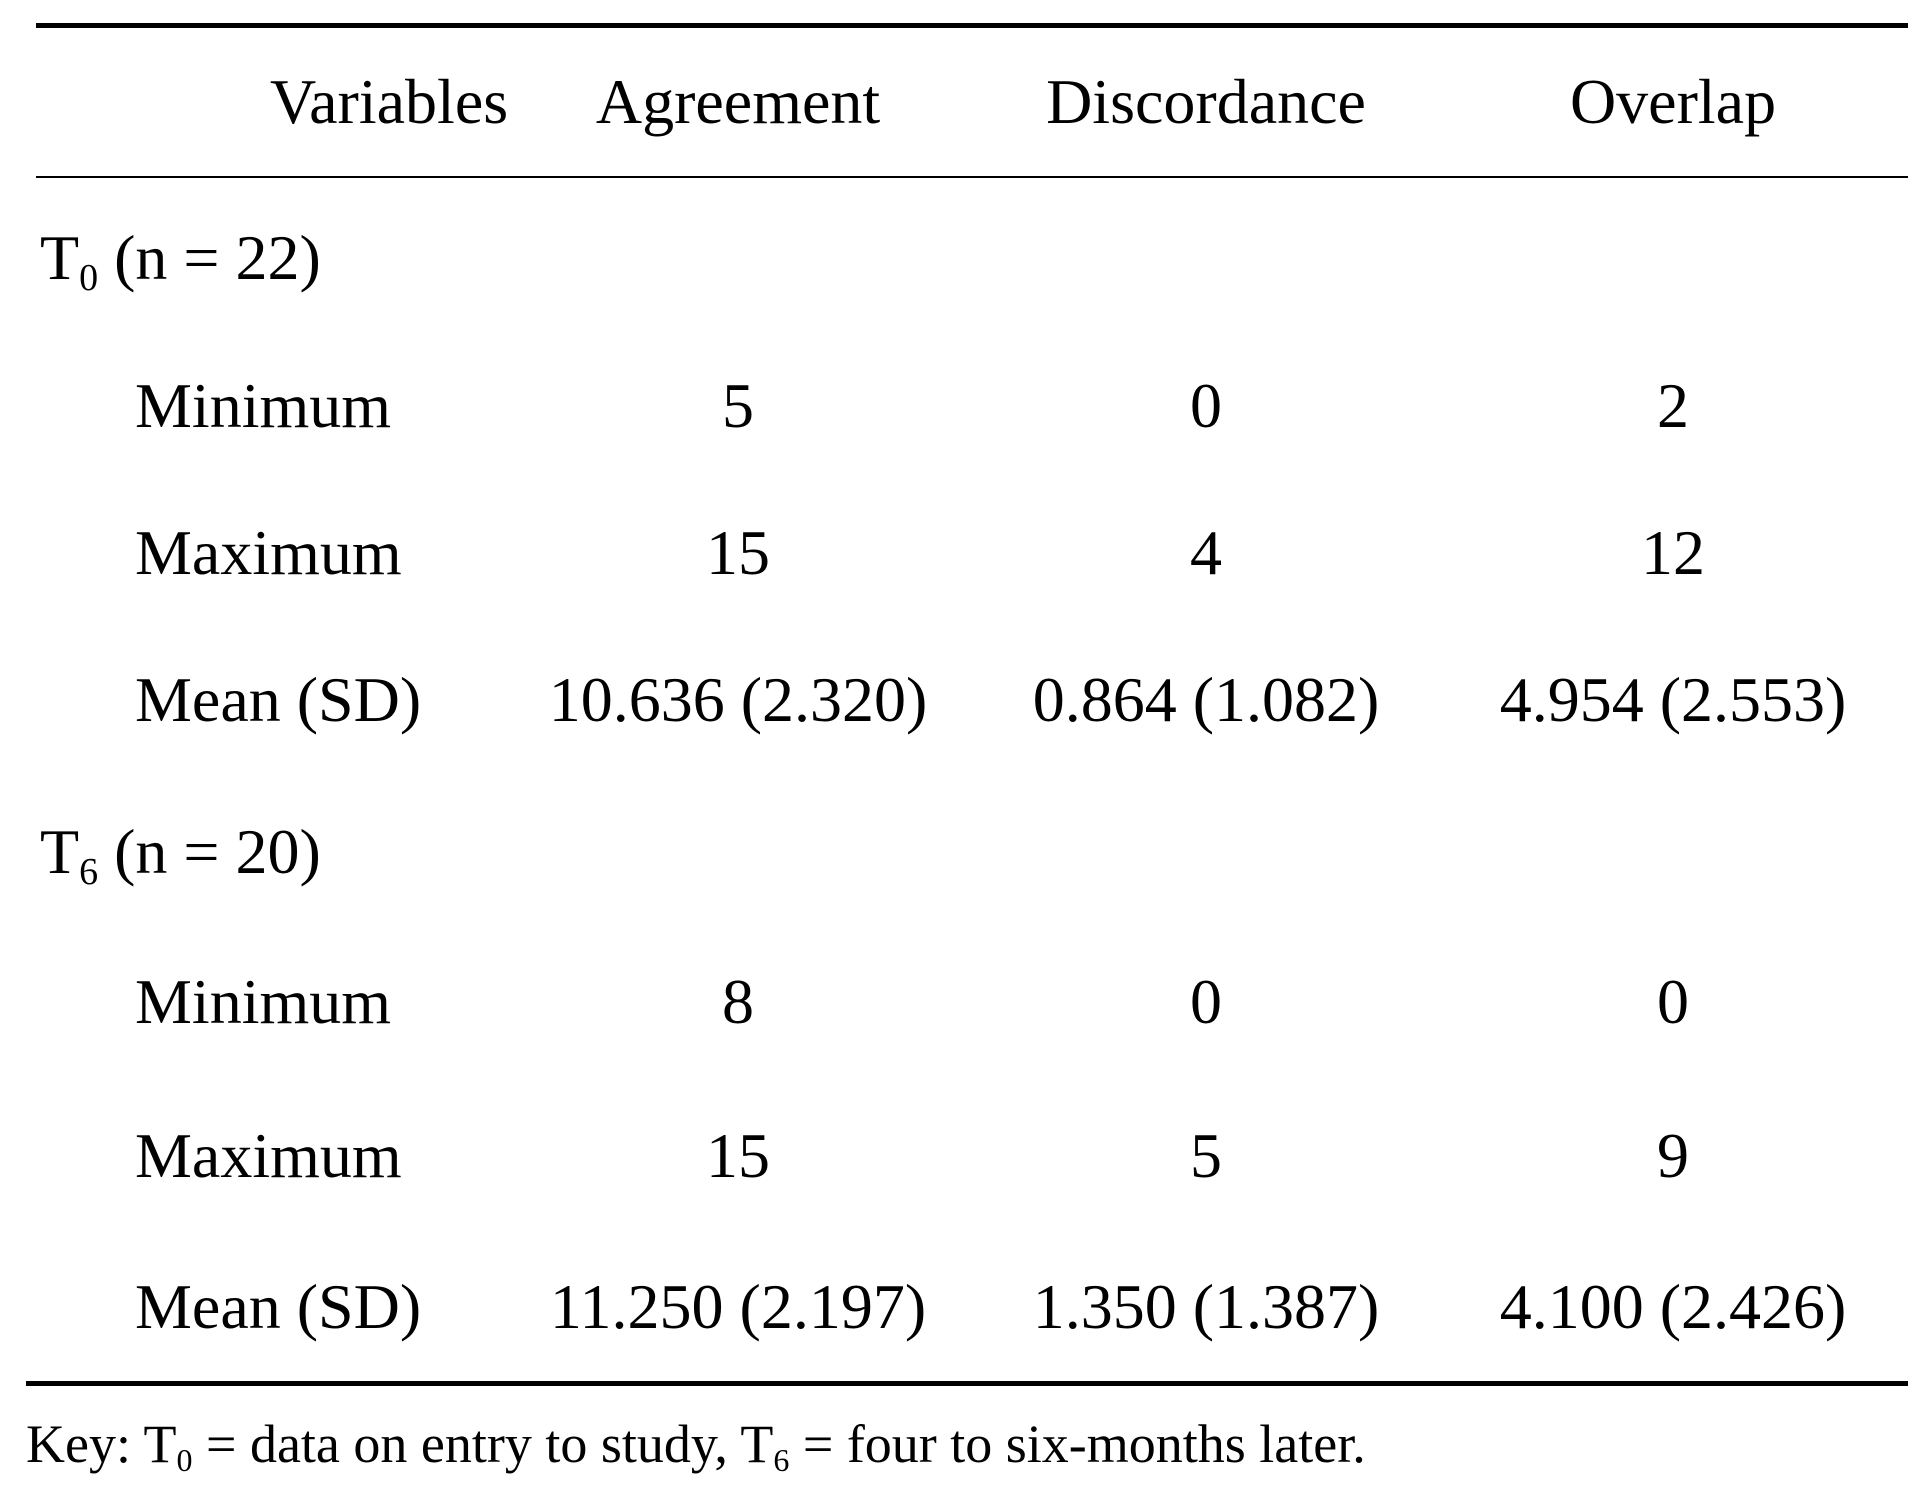 The height and width of the screenshot is (1496, 1914). What do you see at coordinates (1673, 1306) in the screenshot?
I see `table-cell: 4.100 (2.426)` at bounding box center [1673, 1306].